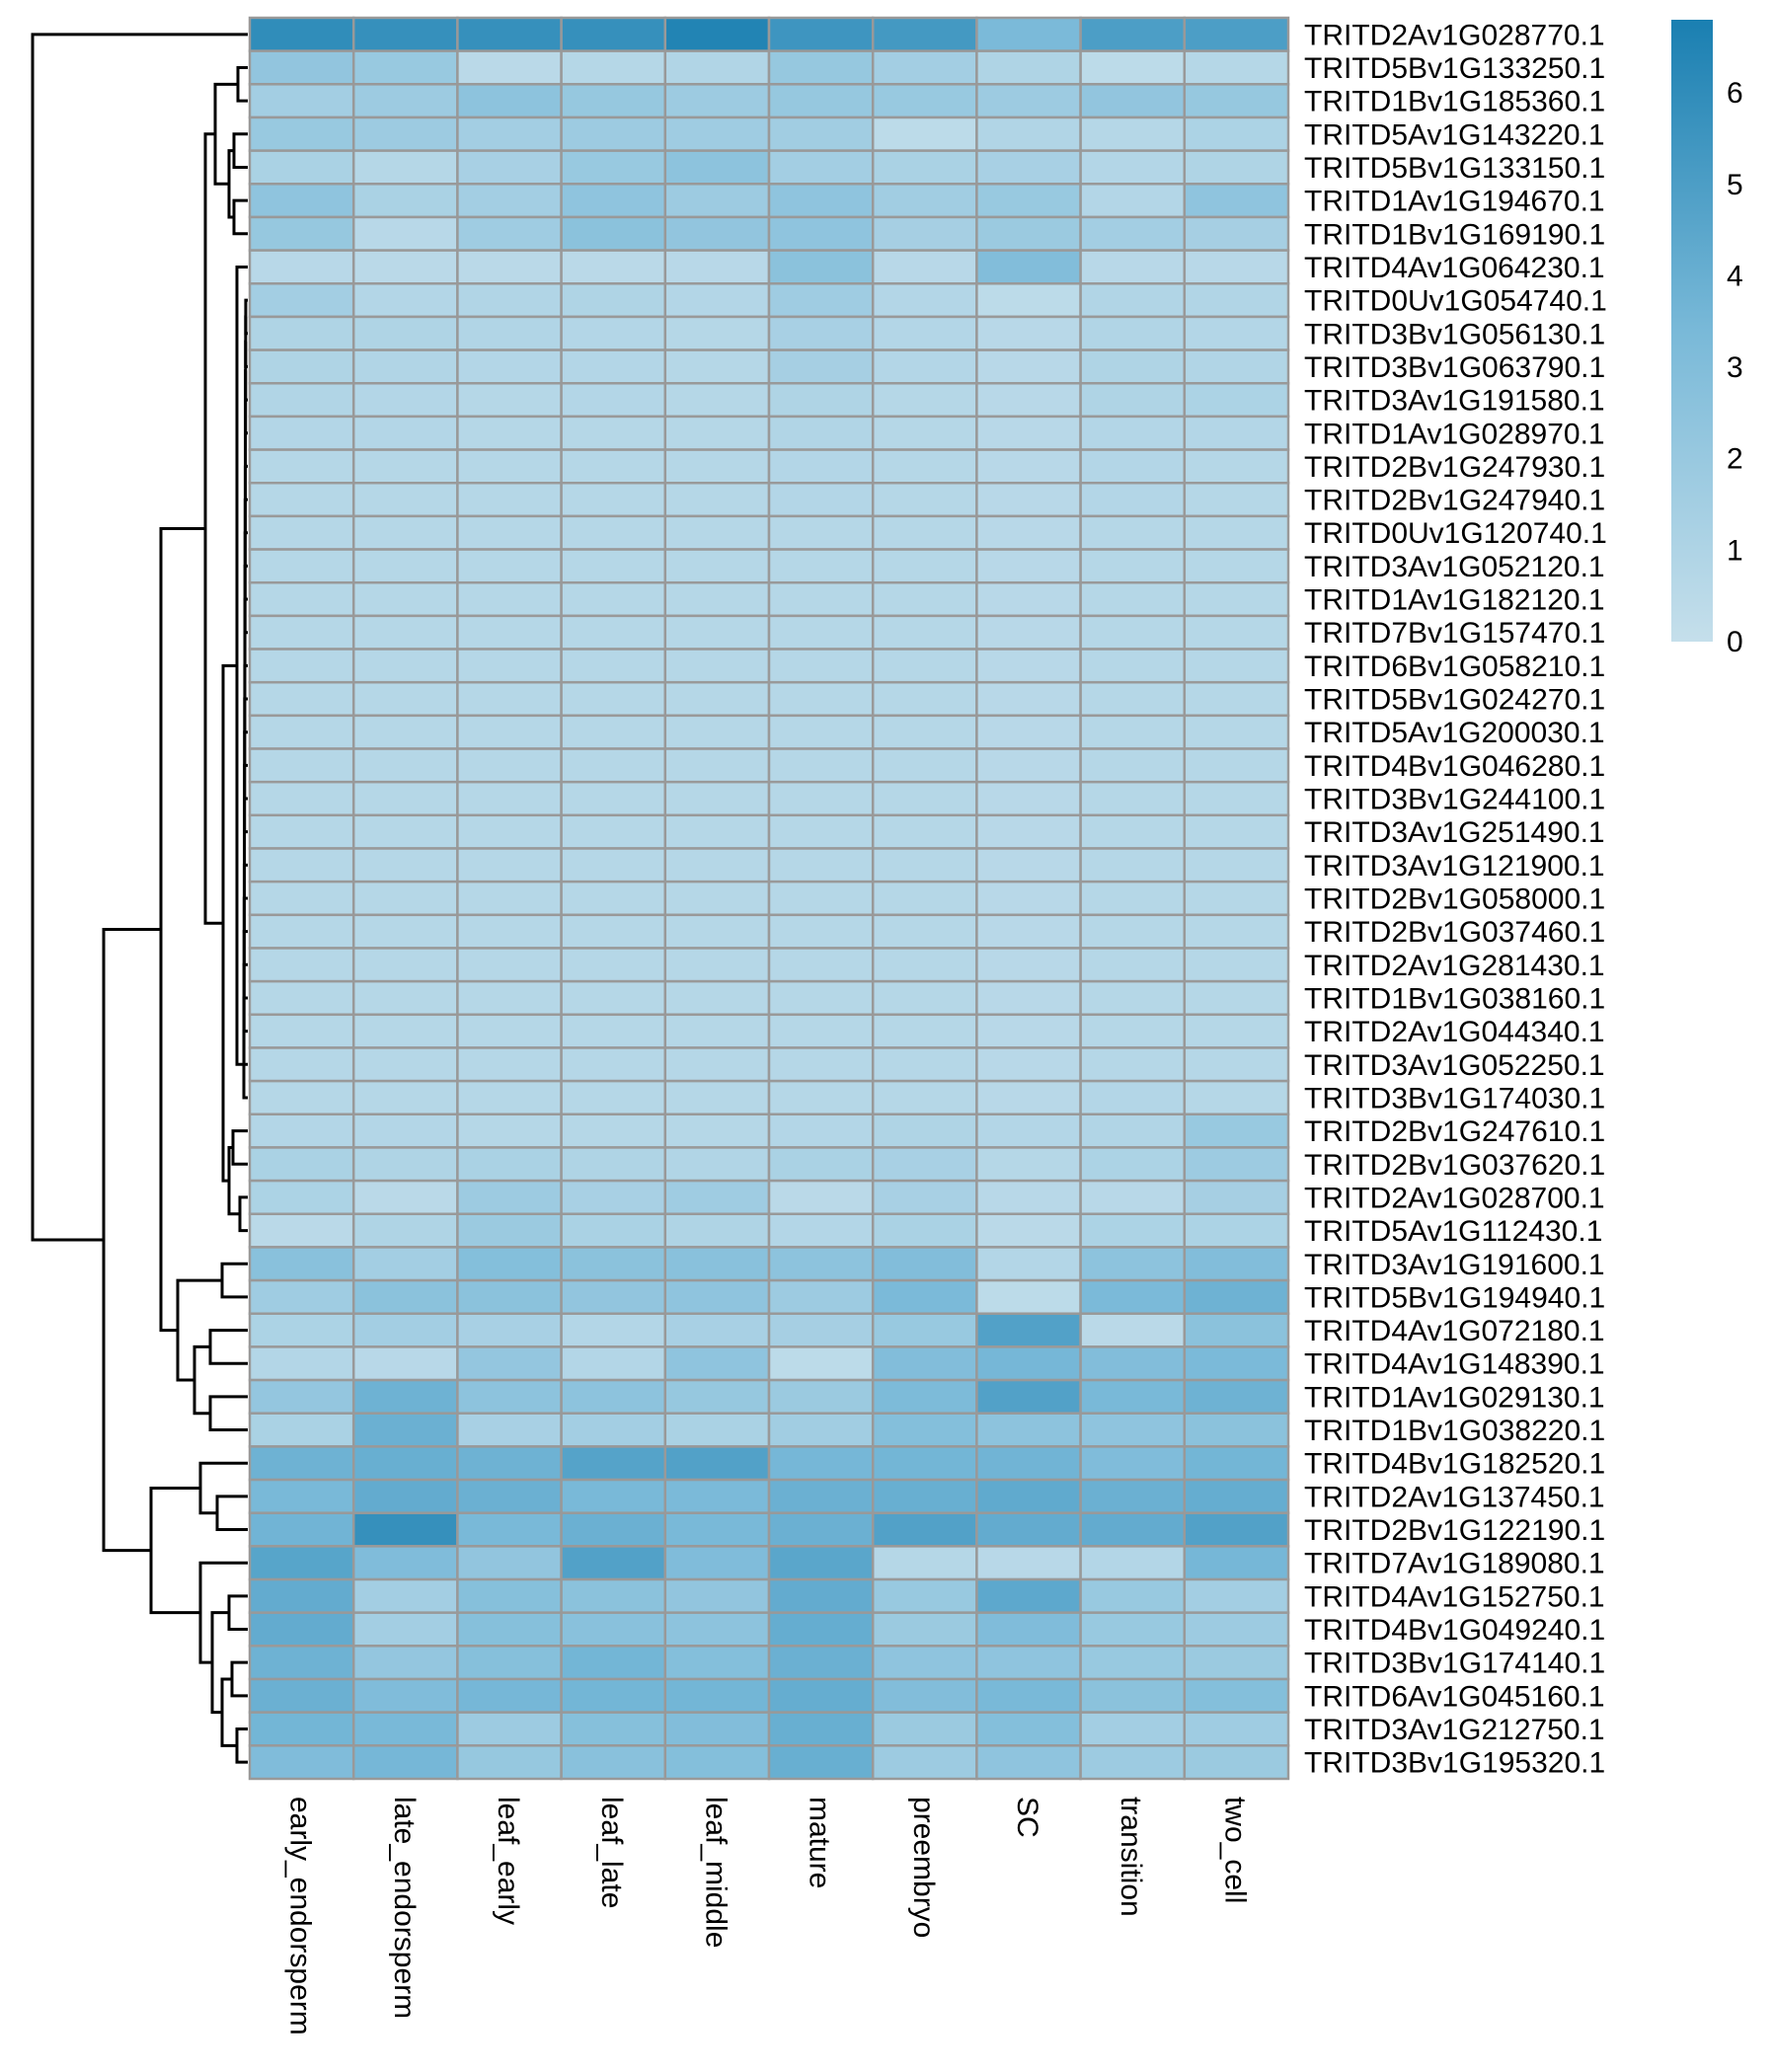 The image size is (1774, 2072). I want to click on row-label: TRITD3Bv1G063790.1, so click(1454, 367).